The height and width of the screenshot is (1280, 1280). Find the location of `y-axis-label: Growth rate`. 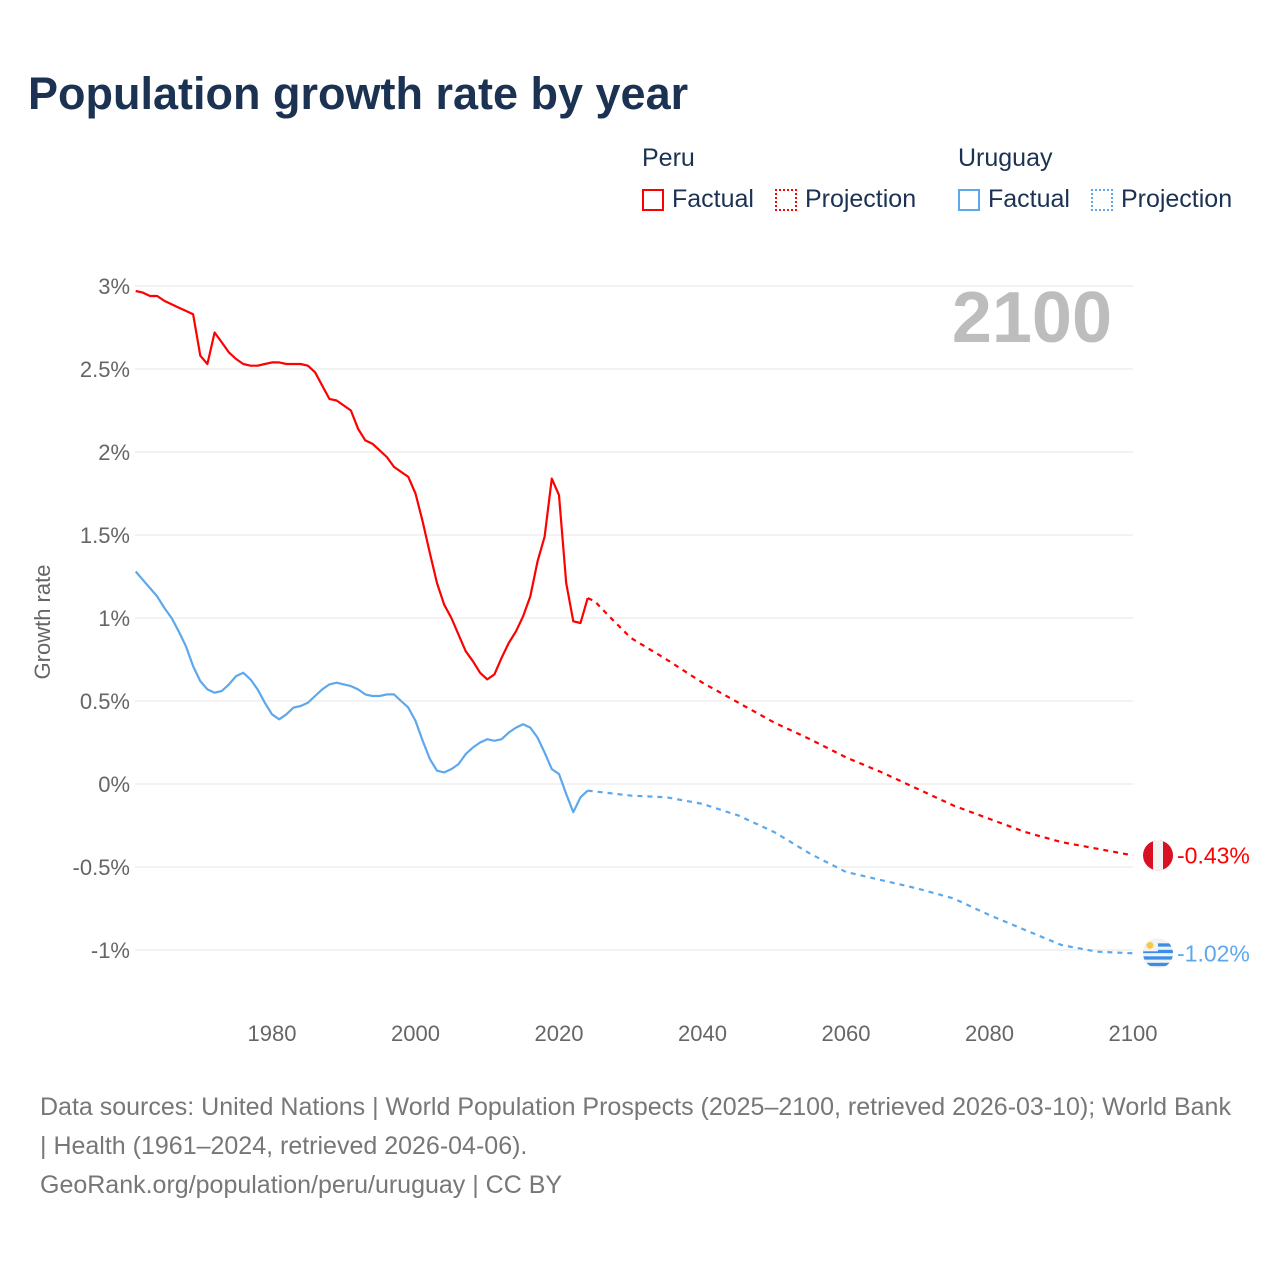

y-axis-label: Growth rate is located at coordinates (42, 622).